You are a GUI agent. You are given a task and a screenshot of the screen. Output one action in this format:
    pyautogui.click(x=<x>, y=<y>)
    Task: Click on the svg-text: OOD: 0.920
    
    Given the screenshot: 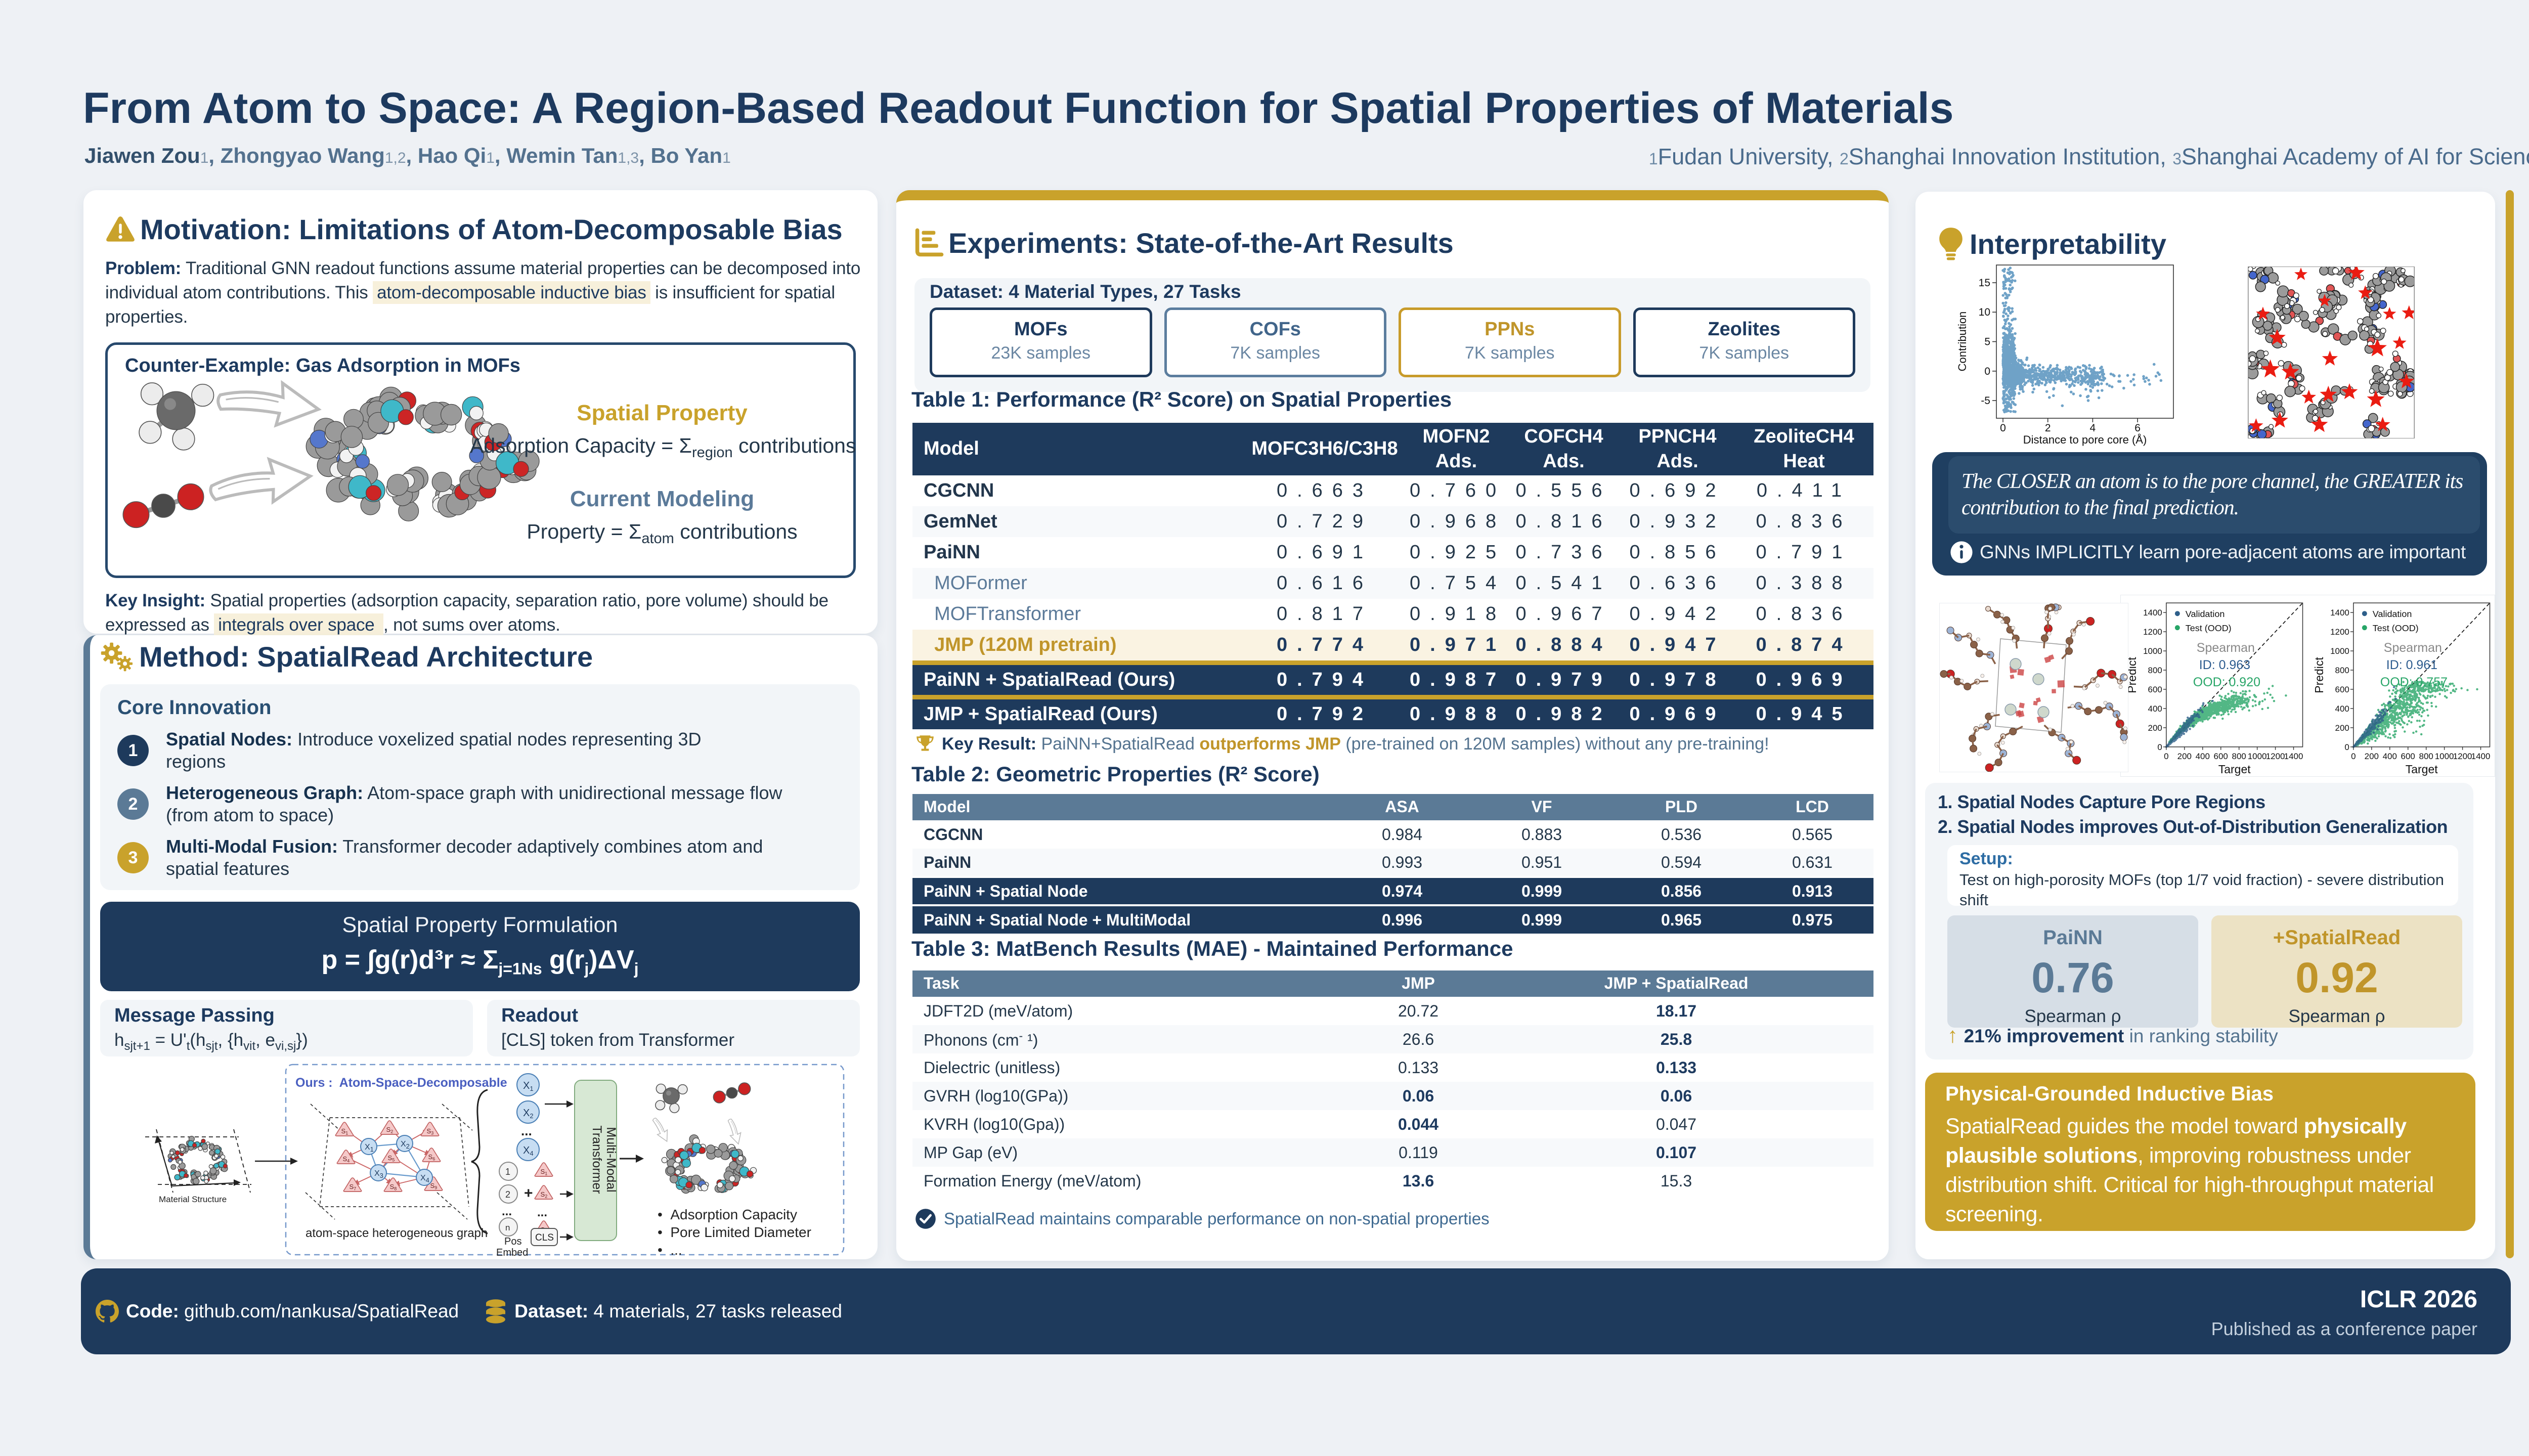 What is the action you would take?
    pyautogui.click(x=2226, y=682)
    